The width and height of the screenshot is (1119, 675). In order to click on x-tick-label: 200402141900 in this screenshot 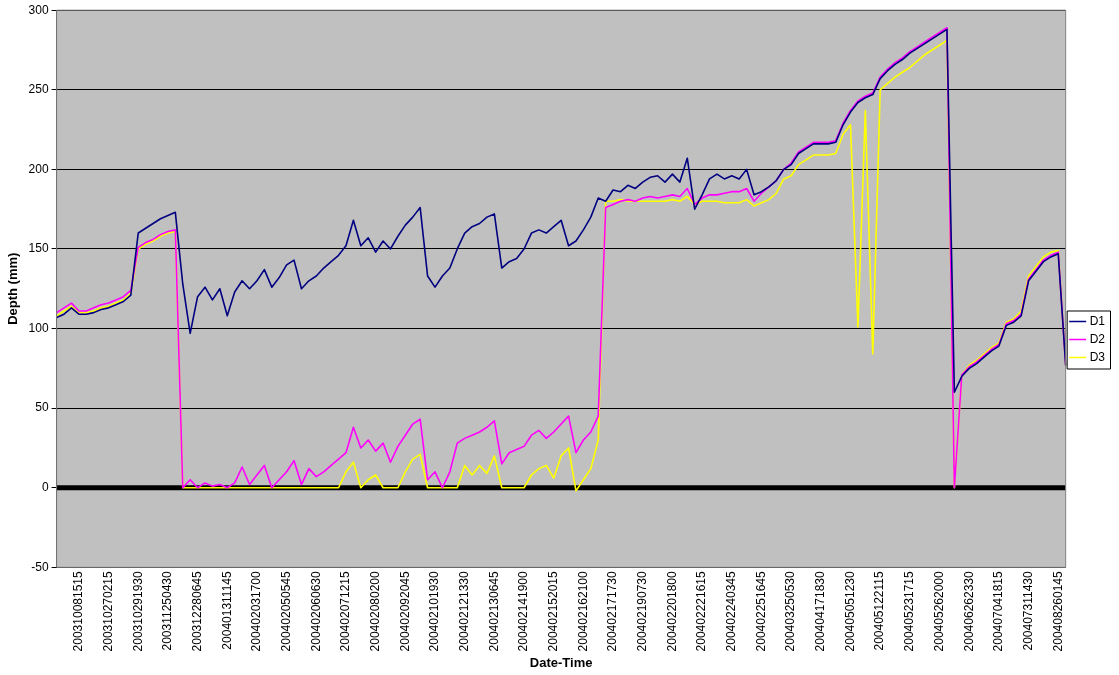, I will do `click(523, 611)`.